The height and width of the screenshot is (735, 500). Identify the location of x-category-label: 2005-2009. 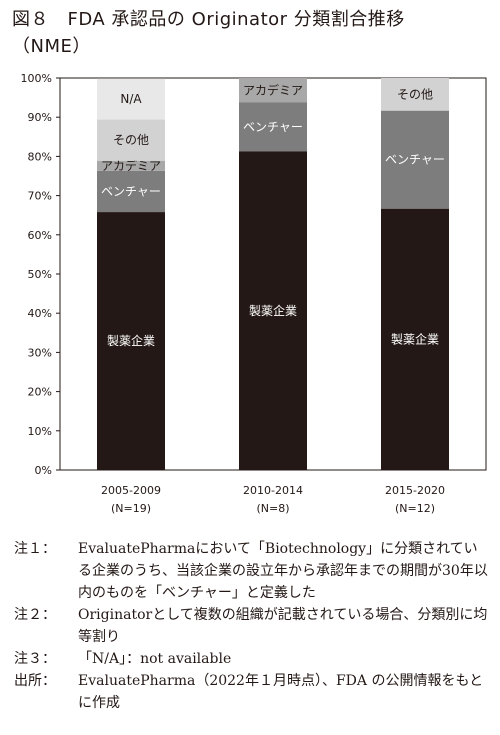
(131, 490).